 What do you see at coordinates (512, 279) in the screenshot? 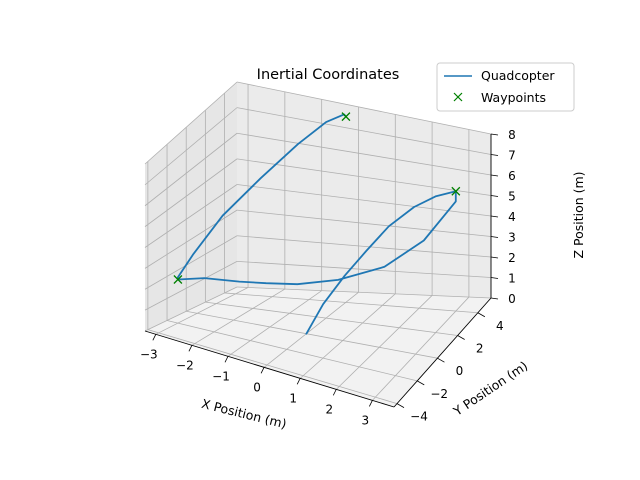
I see `z-tick-label: 1` at bounding box center [512, 279].